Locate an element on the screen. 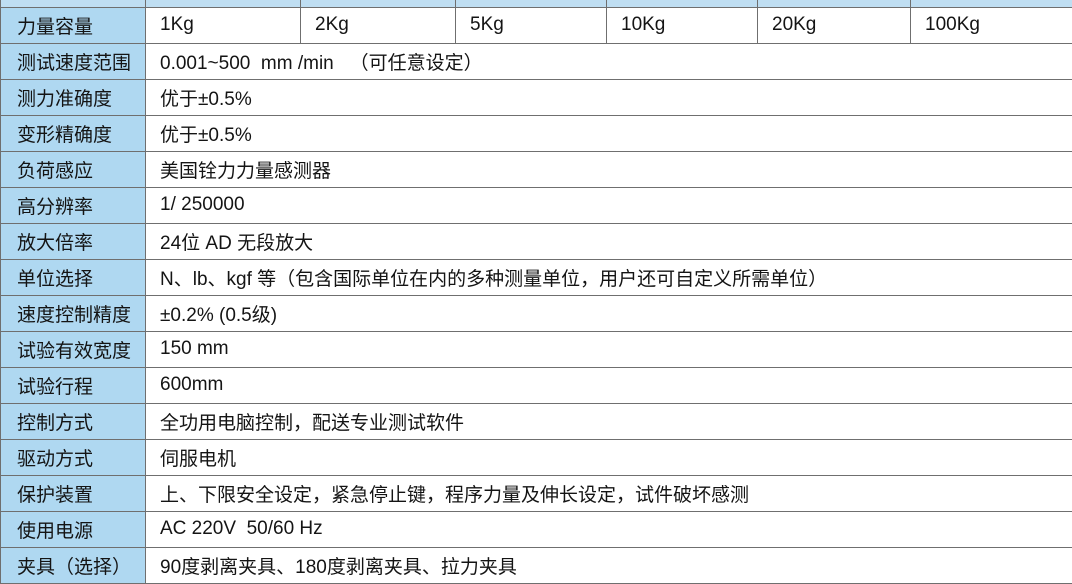  spec-value: 美国铨力力量感测器 is located at coordinates (608, 169).